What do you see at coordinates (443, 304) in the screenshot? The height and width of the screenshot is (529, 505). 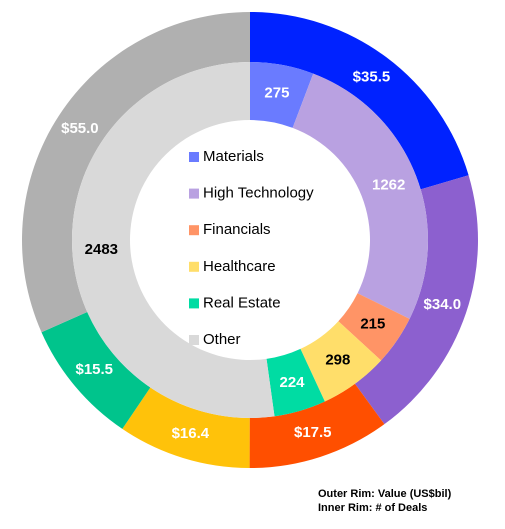 I see `data-label: $34.0` at bounding box center [443, 304].